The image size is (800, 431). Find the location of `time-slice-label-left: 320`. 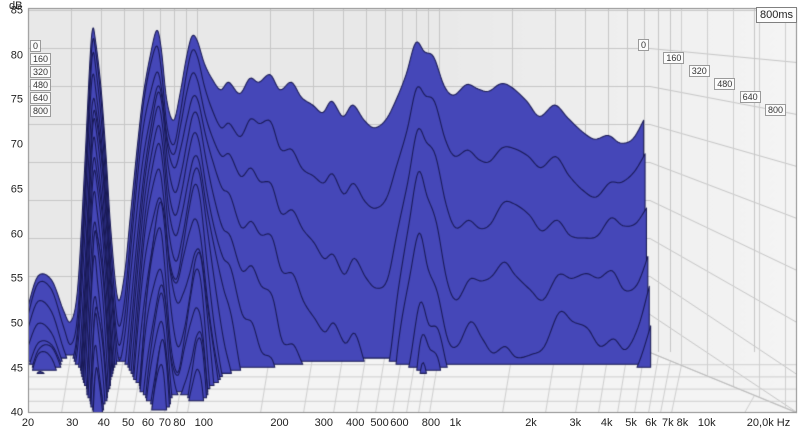

time-slice-label-left: 320 is located at coordinates (41, 72).